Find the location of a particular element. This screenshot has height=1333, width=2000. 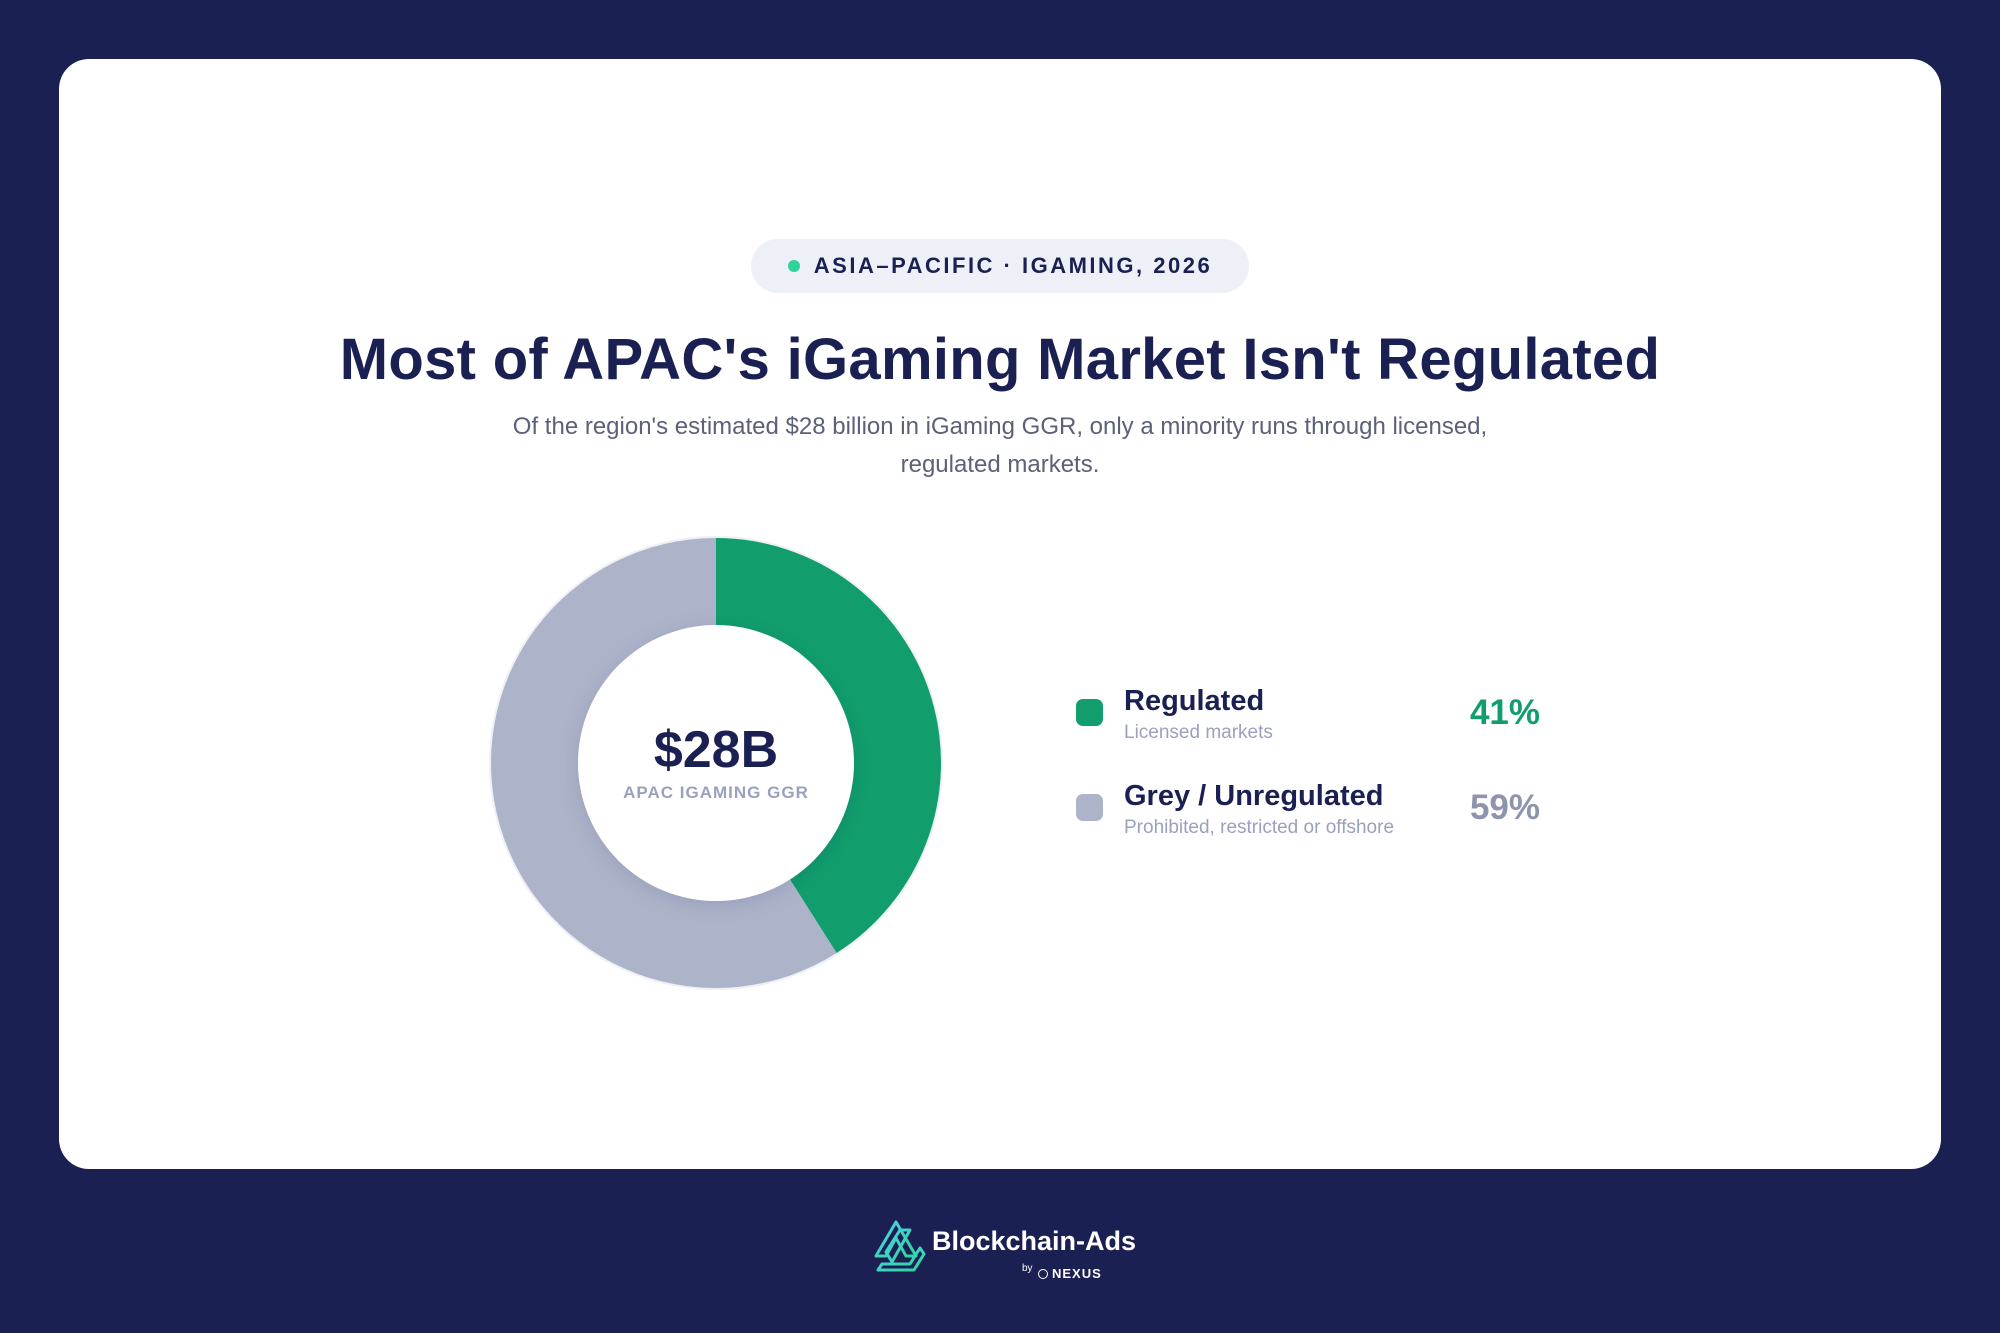

donut-chart is located at coordinates (716, 763).